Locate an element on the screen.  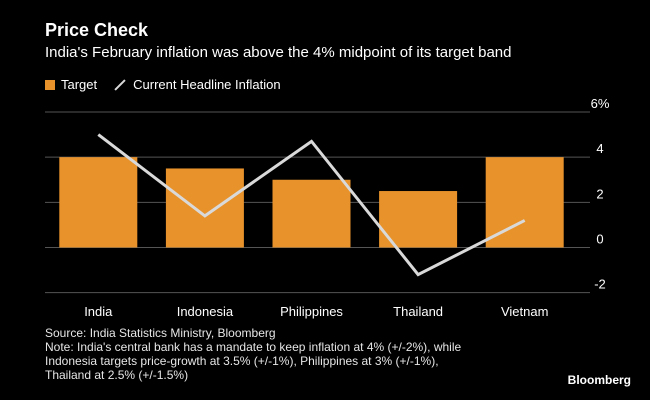
legend: Target Current Headline Inflation is located at coordinates (165, 84).